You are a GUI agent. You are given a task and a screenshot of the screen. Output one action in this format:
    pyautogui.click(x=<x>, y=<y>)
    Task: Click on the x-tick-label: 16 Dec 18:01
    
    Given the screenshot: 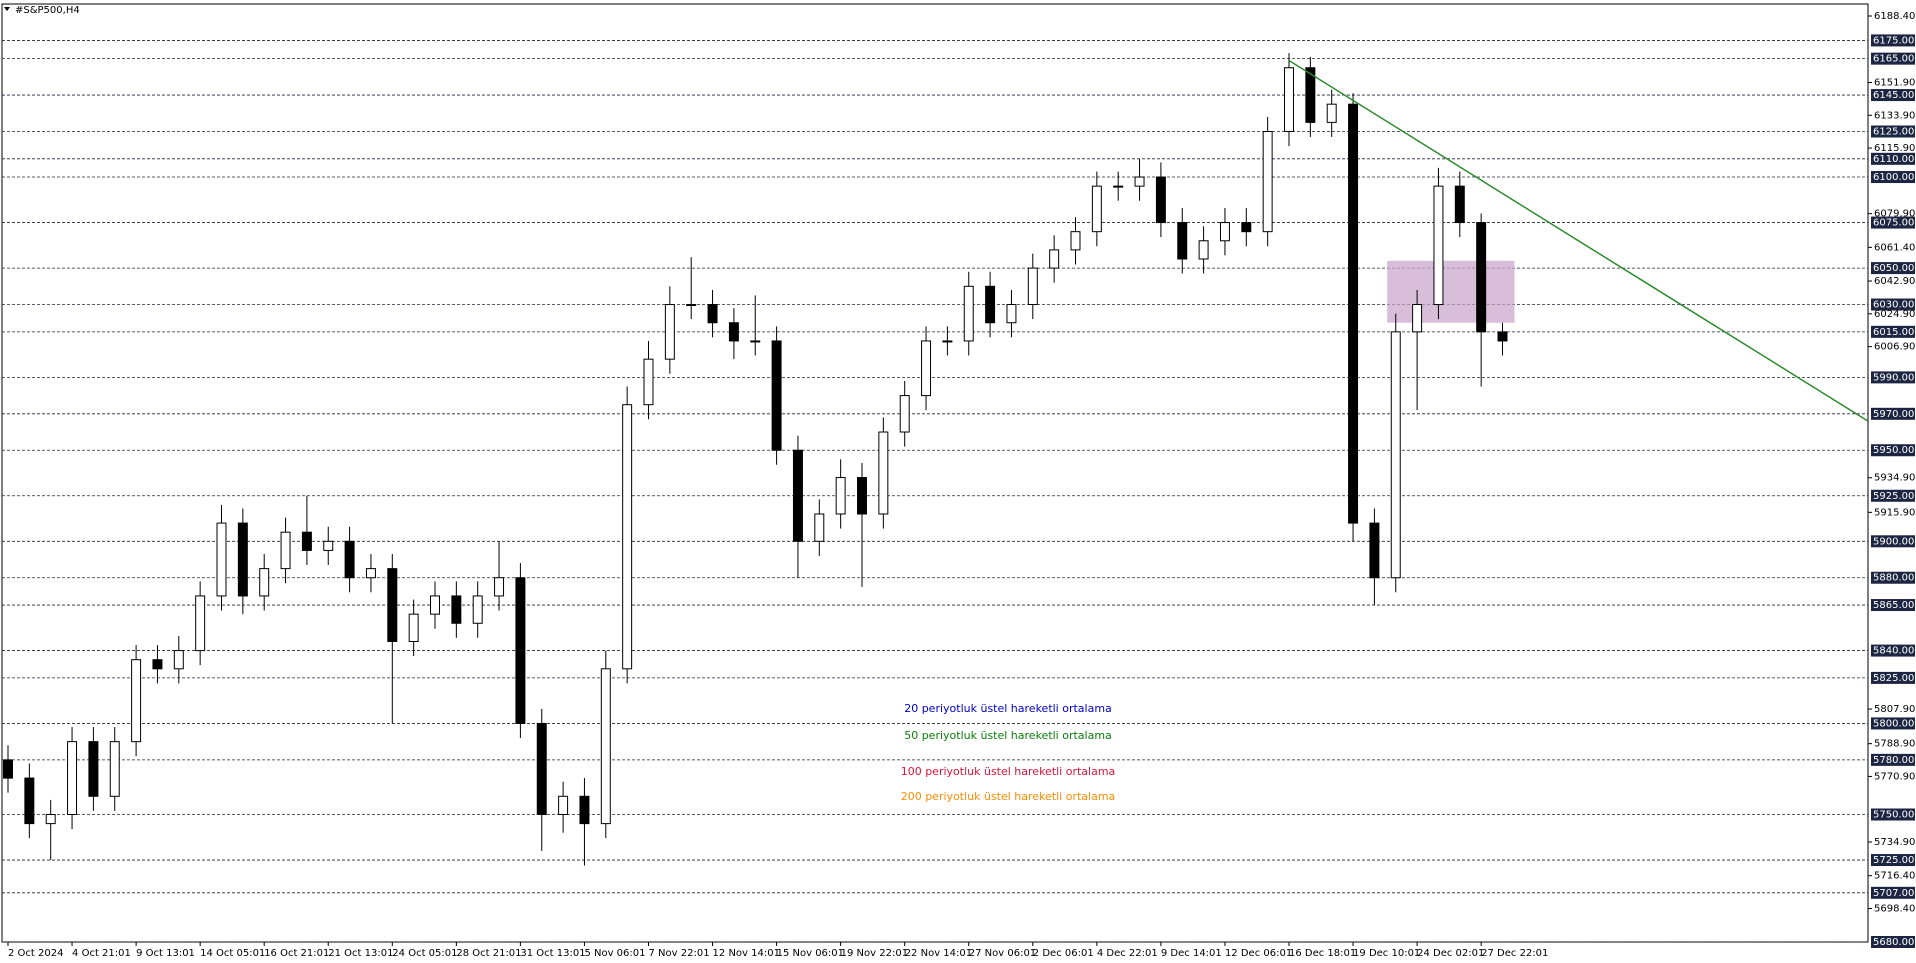 What is the action you would take?
    pyautogui.click(x=1322, y=953)
    